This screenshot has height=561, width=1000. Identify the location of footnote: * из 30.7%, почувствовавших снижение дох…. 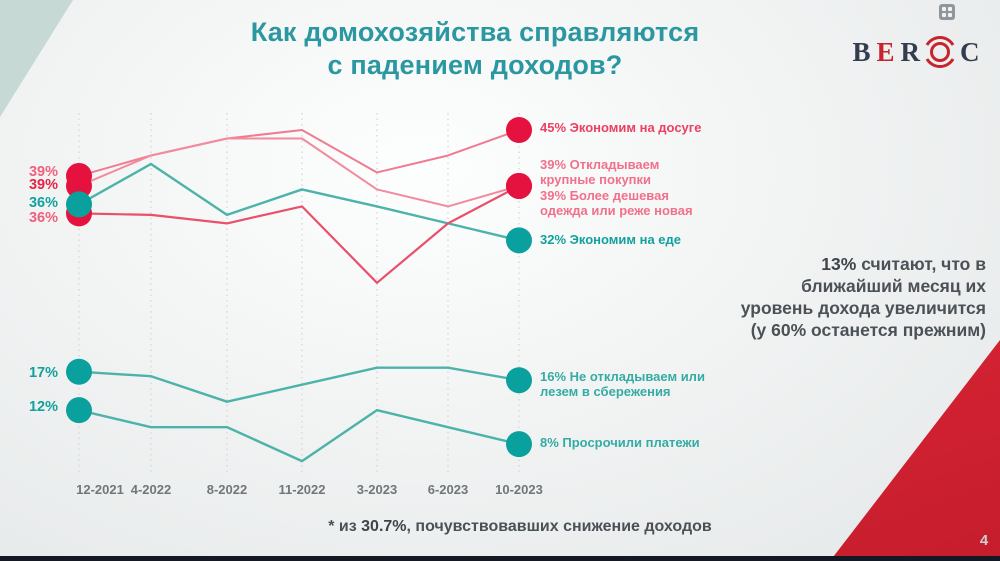
(520, 526).